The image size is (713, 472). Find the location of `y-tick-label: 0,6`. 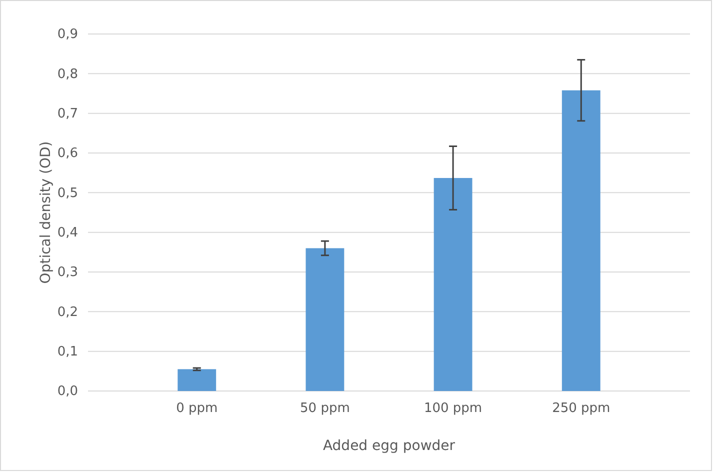

y-tick-label: 0,6 is located at coordinates (67, 154).